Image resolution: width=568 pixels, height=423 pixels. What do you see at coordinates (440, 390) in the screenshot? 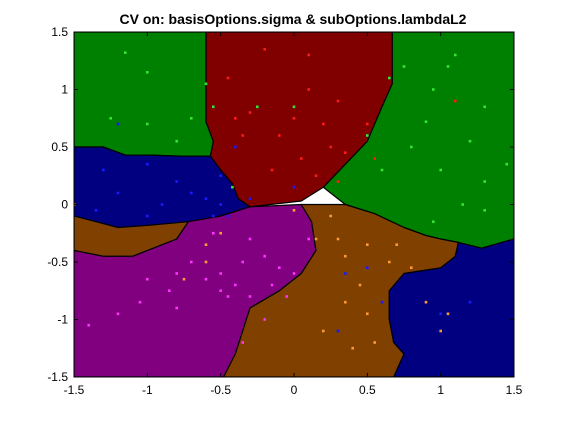
I see `x-tick-label: 1` at bounding box center [440, 390].